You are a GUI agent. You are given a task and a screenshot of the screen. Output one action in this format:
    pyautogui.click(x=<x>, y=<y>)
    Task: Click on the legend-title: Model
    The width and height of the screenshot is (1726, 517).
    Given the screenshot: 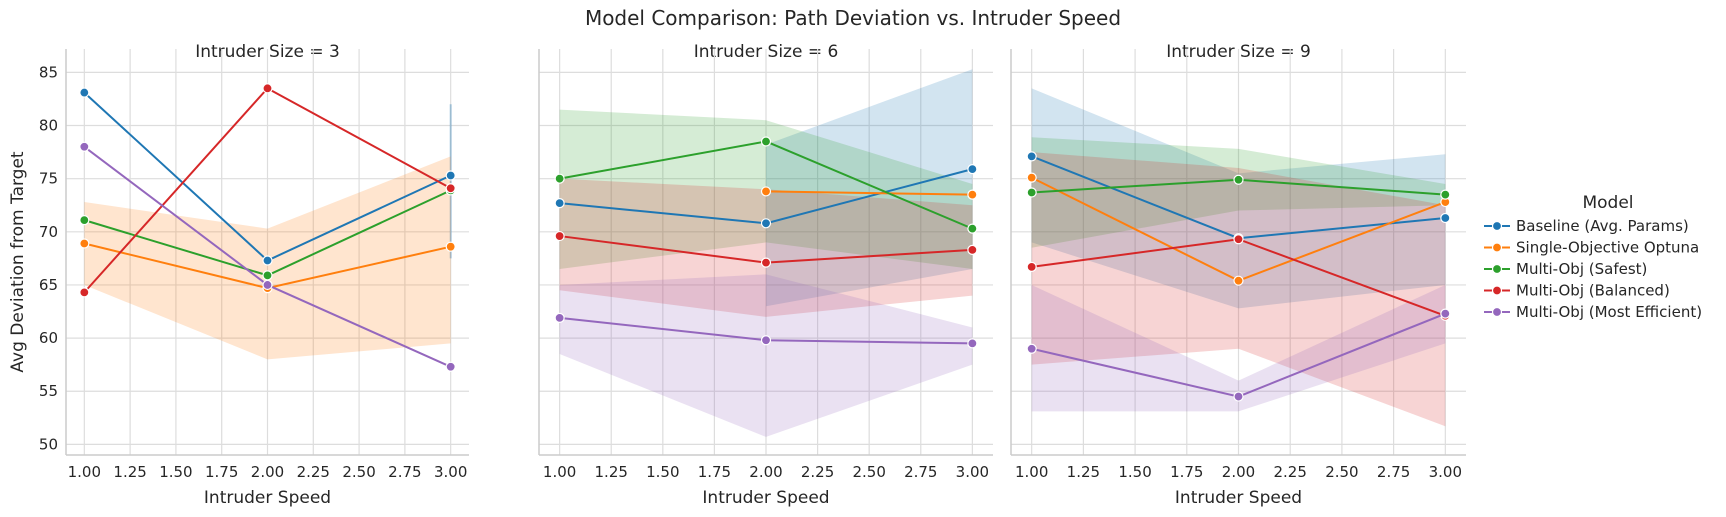 What is the action you would take?
    pyautogui.click(x=1607, y=203)
    